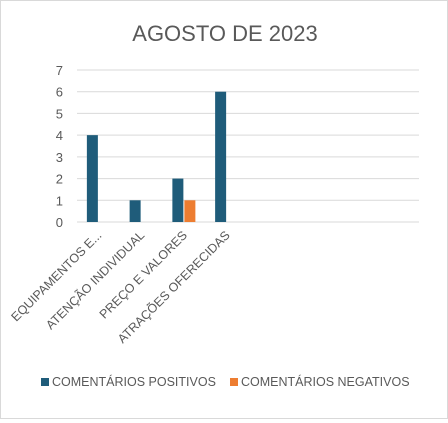 The height and width of the screenshot is (423, 448). What do you see at coordinates (59, 179) in the screenshot?
I see `y-tick-label: 2` at bounding box center [59, 179].